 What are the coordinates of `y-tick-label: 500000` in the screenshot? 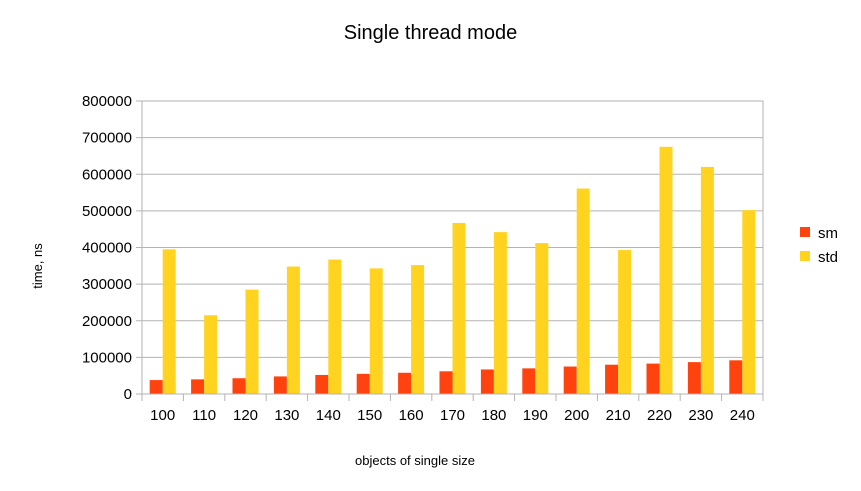 It's located at (107, 211).